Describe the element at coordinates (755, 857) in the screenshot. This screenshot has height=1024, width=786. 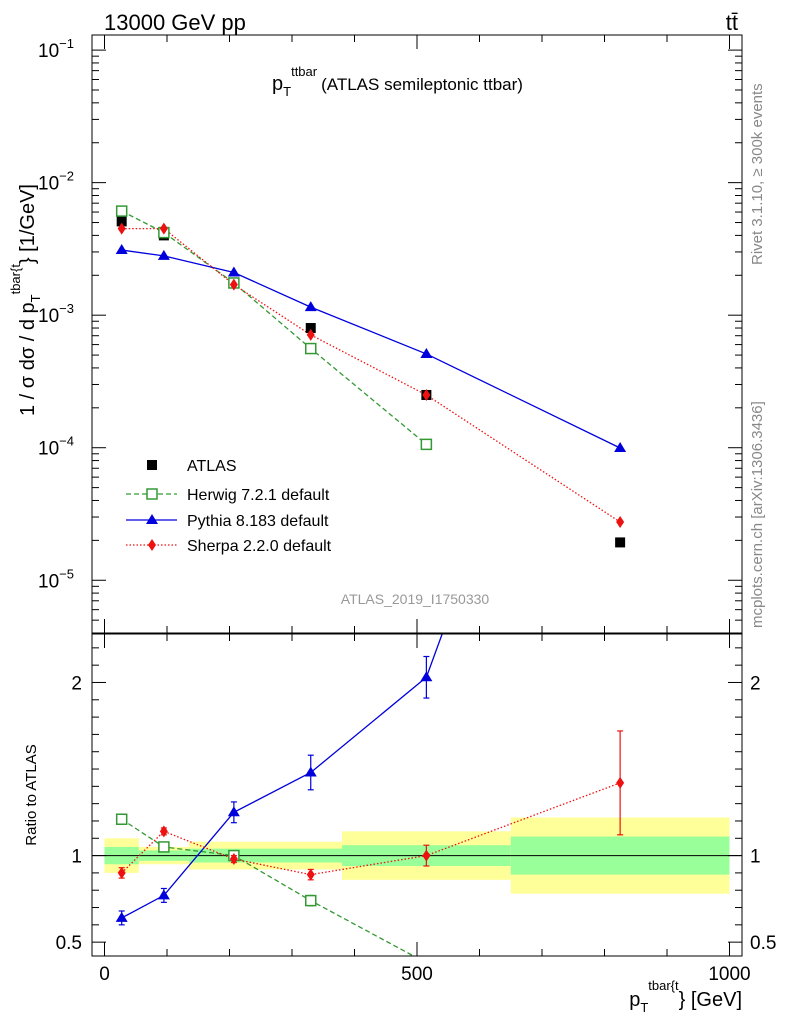
I see `ratio-y-tick-label-right: 1` at that location.